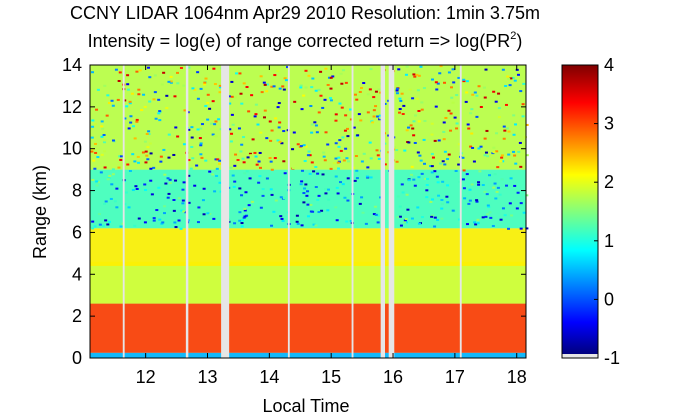  What do you see at coordinates (609, 299) in the screenshot?
I see `colorbar-tick-label: 0` at bounding box center [609, 299].